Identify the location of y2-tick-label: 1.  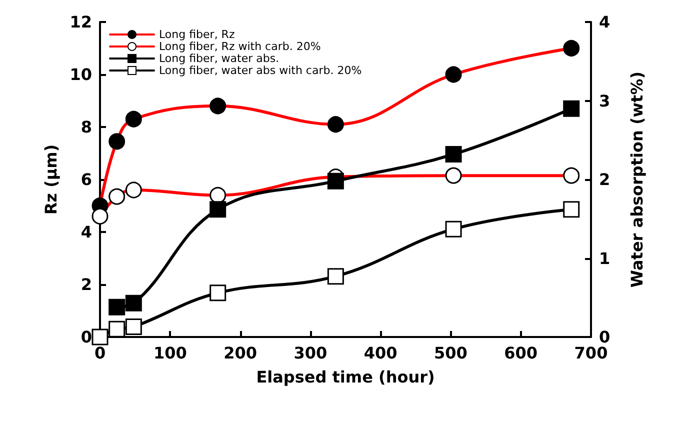
(604, 258).